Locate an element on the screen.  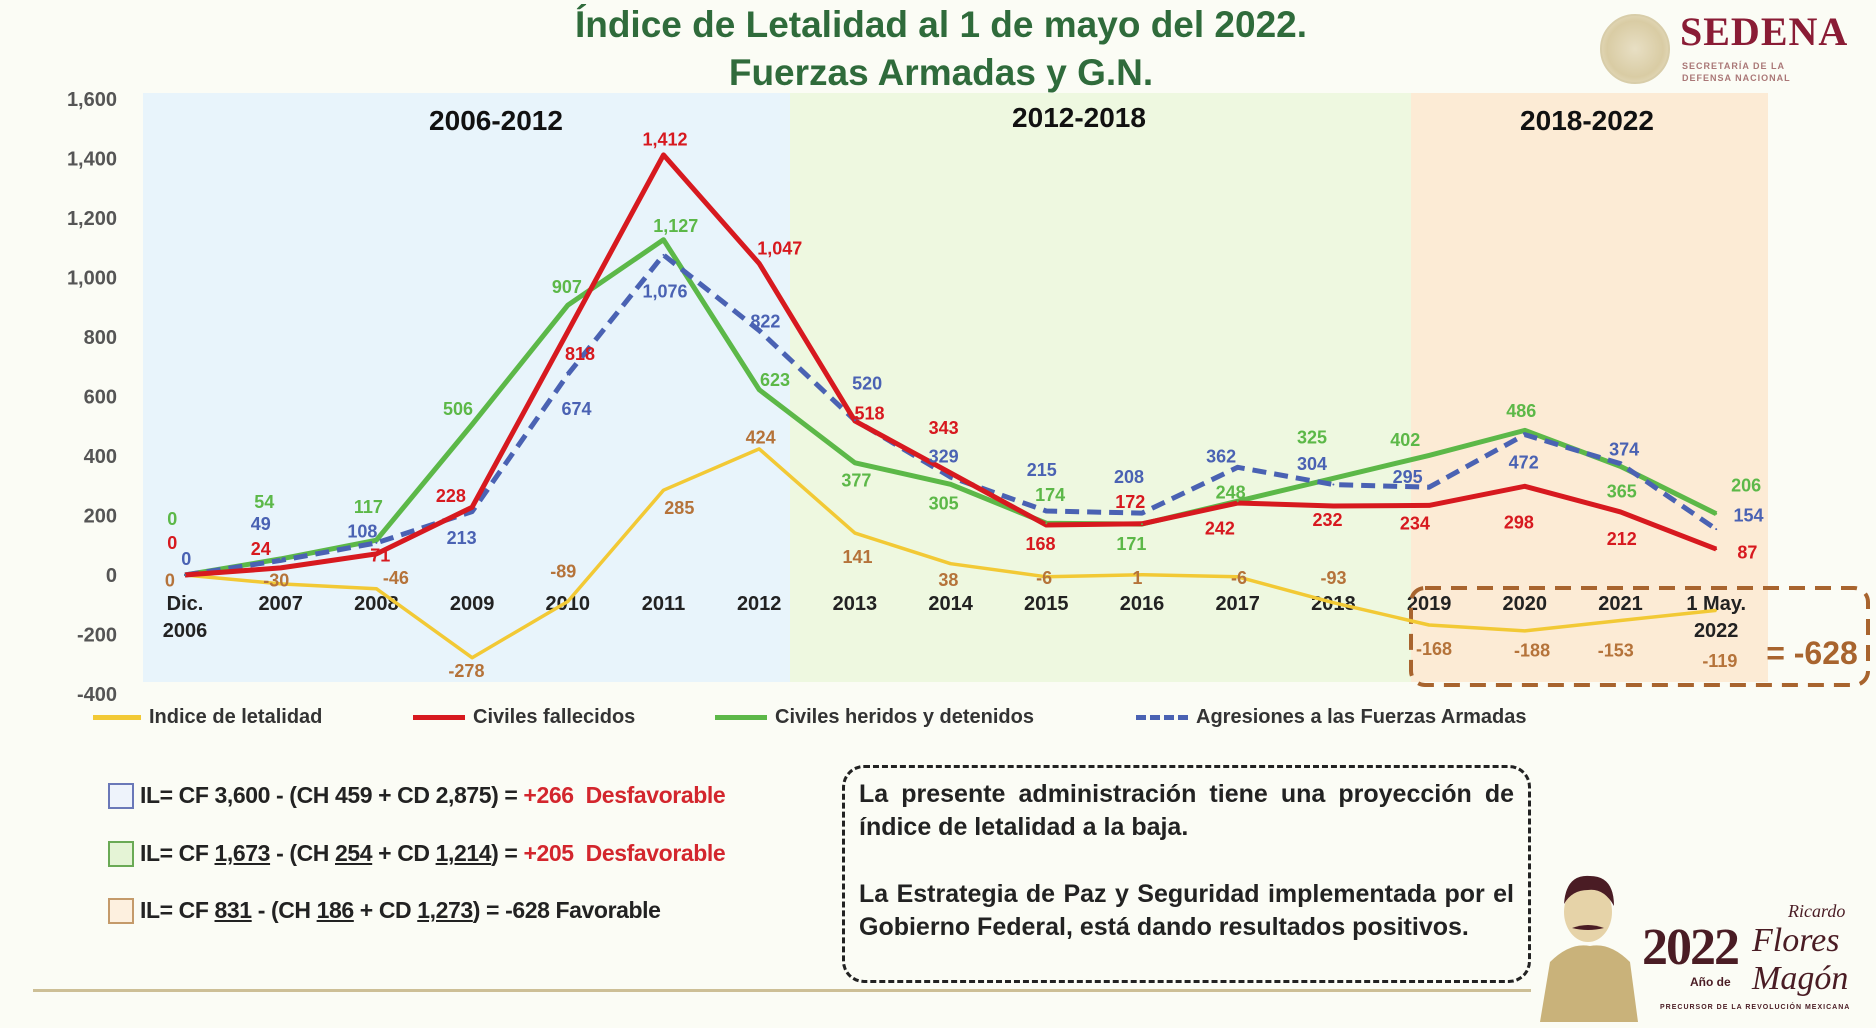
formula-text: IL= CF 3,600 - (CH 459 + CD 2,875) = is located at coordinates (332, 795).